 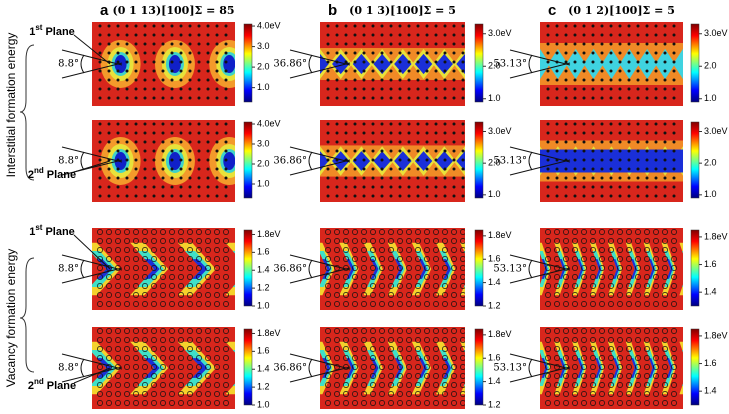 What do you see at coordinates (248, 63) in the screenshot?
I see `colorbar` at bounding box center [248, 63].